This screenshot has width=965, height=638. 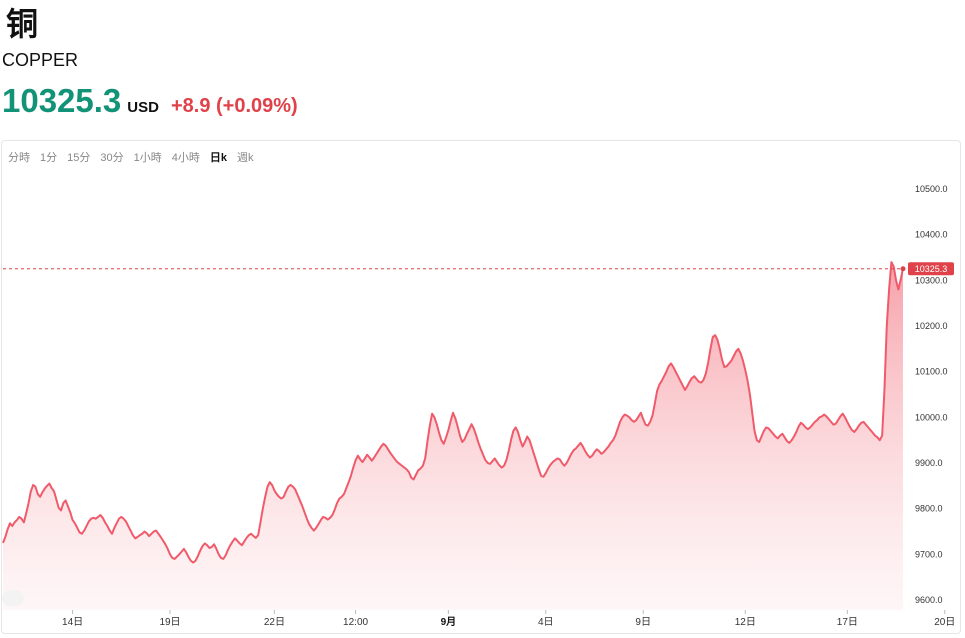 What do you see at coordinates (449, 622) in the screenshot?
I see `x-tick-label: 9月` at bounding box center [449, 622].